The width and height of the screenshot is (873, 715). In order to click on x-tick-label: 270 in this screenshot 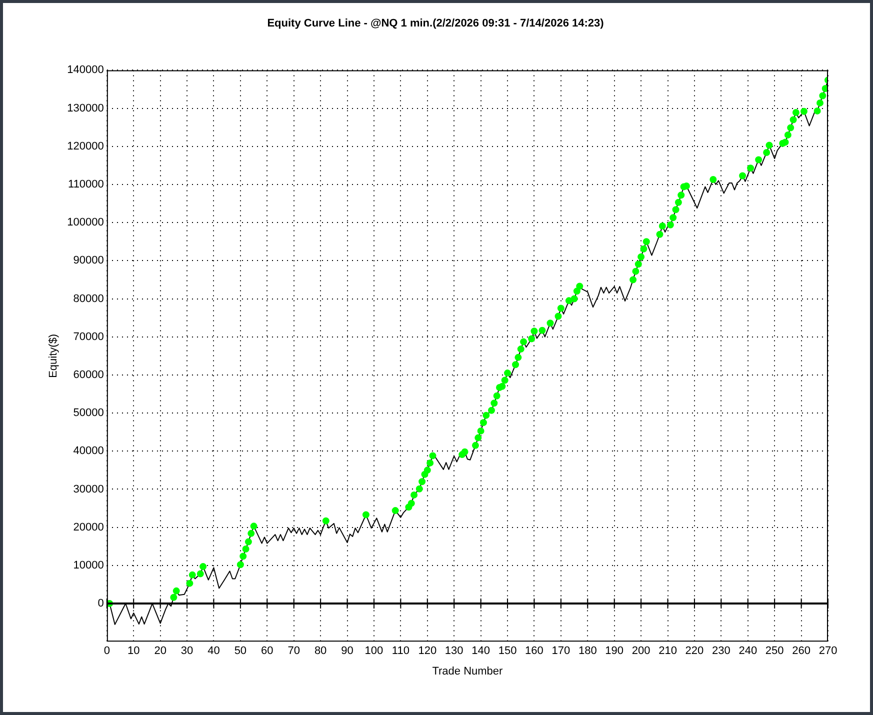, I will do `click(828, 651)`.